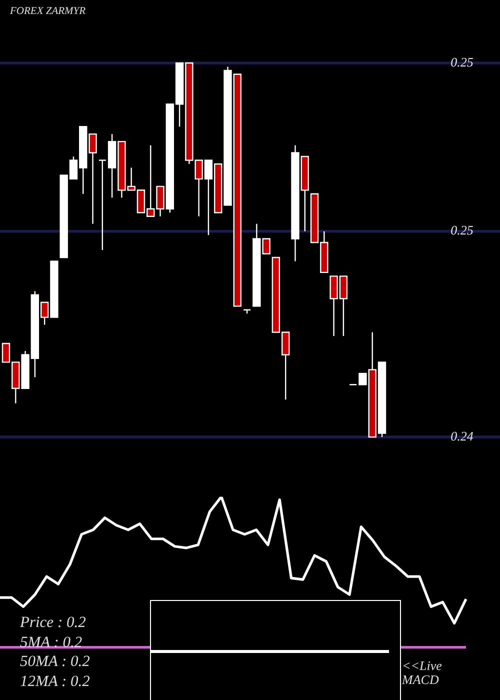 This screenshot has width=500, height=700. What do you see at coordinates (102, 205) in the screenshot?
I see `candlestick` at bounding box center [102, 205].